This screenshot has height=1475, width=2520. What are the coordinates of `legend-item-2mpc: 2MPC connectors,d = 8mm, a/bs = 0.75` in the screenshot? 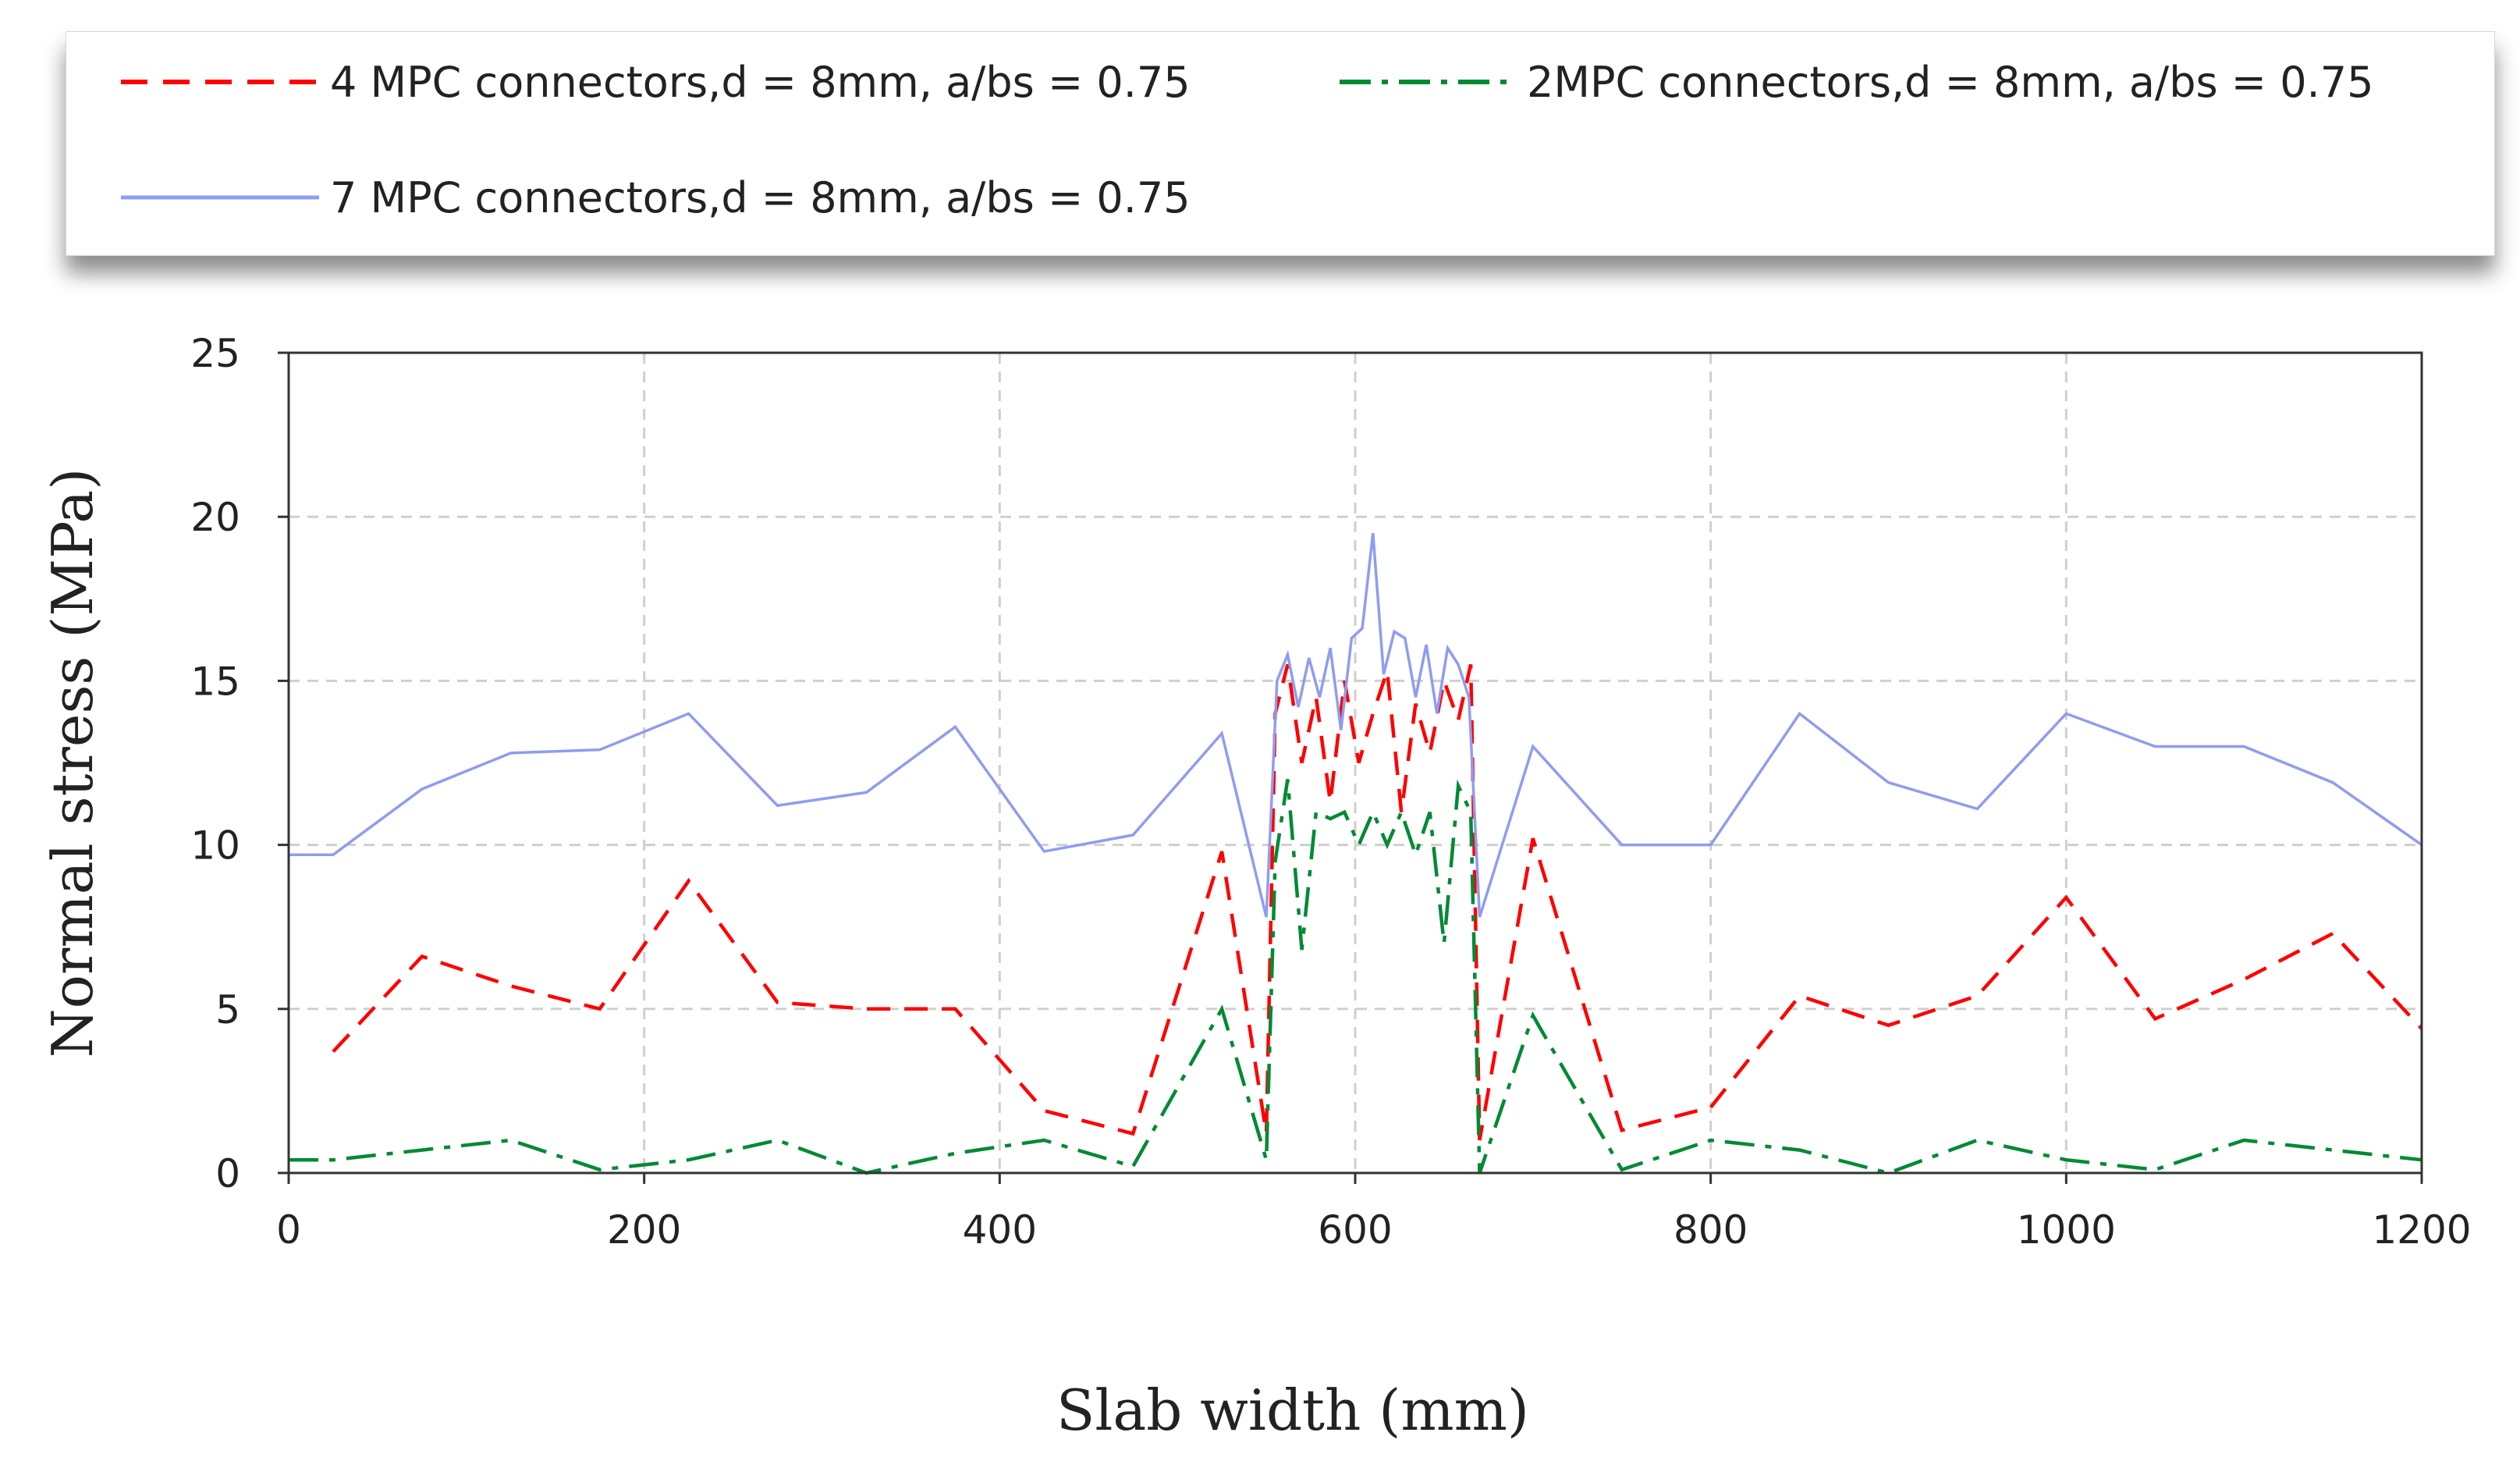 It's located at (1855, 82).